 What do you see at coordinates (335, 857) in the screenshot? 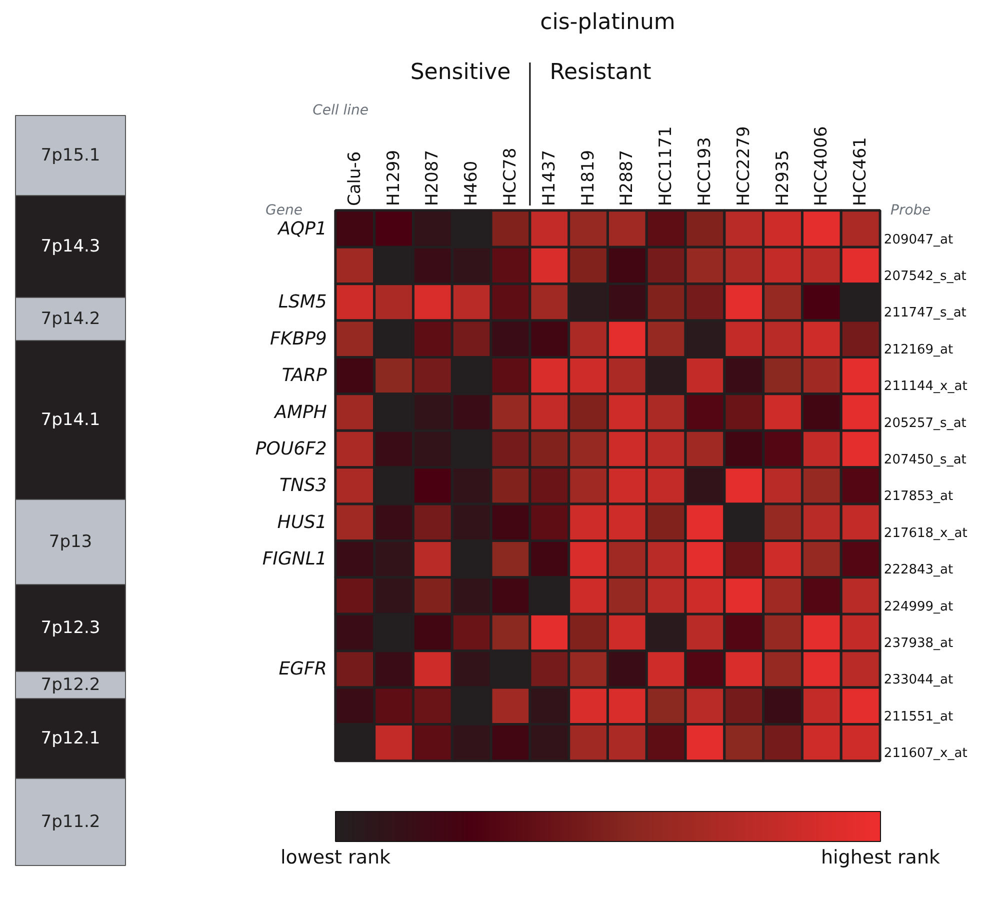
I see `color-bar-label: lowest rank` at bounding box center [335, 857].